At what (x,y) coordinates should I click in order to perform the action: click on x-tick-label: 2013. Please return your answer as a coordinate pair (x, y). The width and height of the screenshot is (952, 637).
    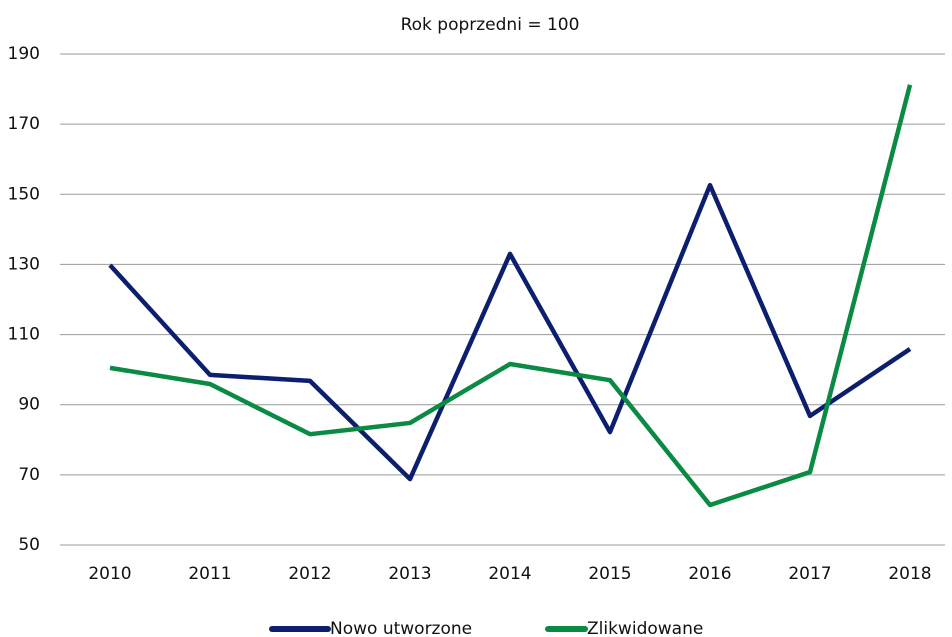
    Looking at the image, I should click on (409, 574).